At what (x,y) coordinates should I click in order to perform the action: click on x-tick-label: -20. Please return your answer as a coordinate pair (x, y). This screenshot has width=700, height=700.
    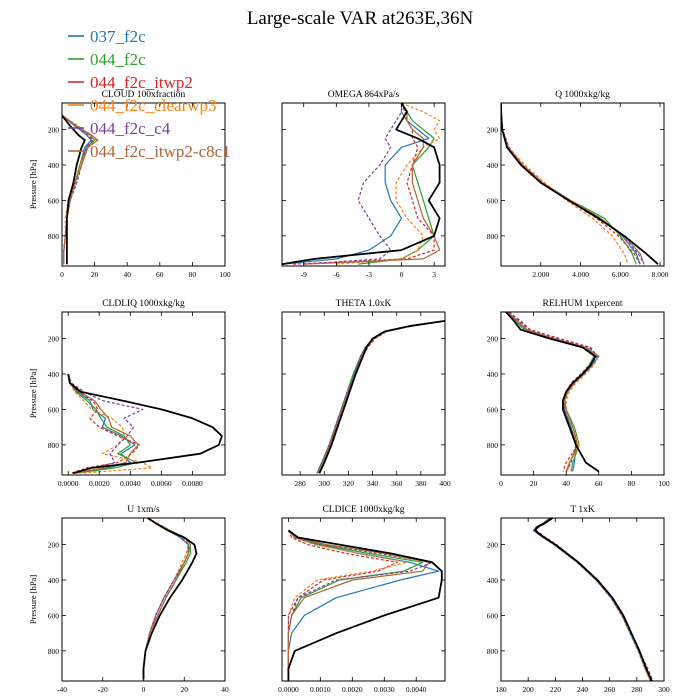
    Looking at the image, I should click on (103, 689).